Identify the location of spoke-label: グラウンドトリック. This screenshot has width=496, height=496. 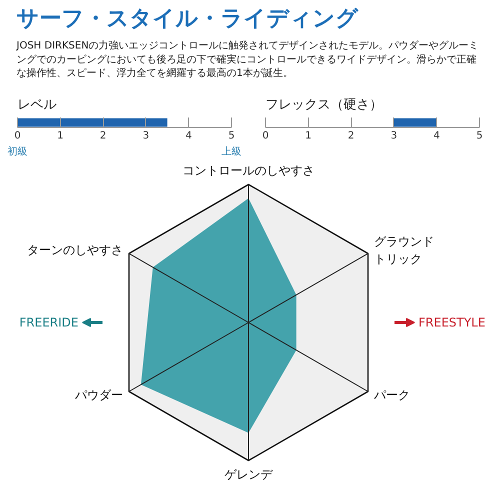
(404, 250).